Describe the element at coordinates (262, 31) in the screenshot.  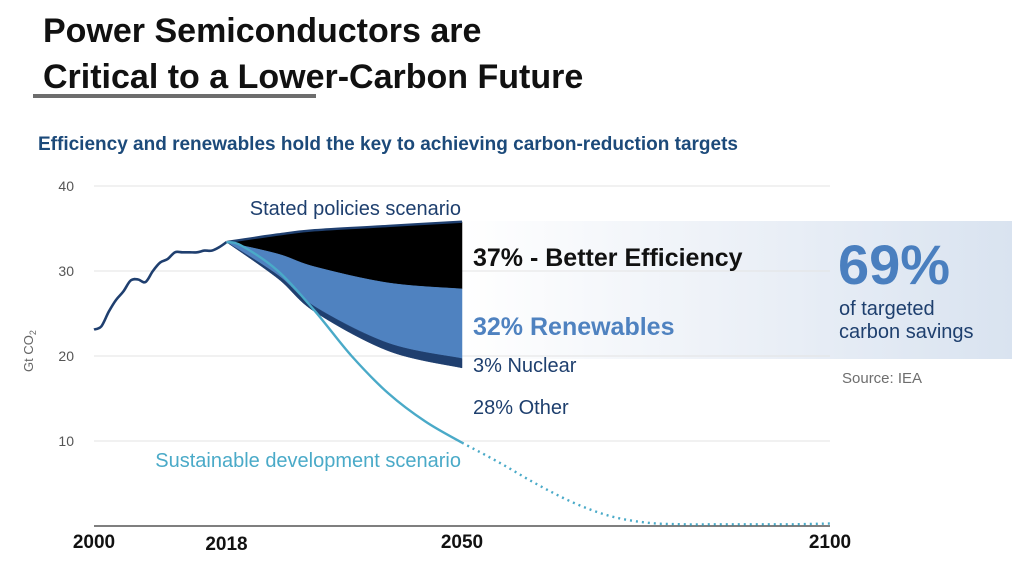
I see `title-line-1: Power Semiconductors are` at that location.